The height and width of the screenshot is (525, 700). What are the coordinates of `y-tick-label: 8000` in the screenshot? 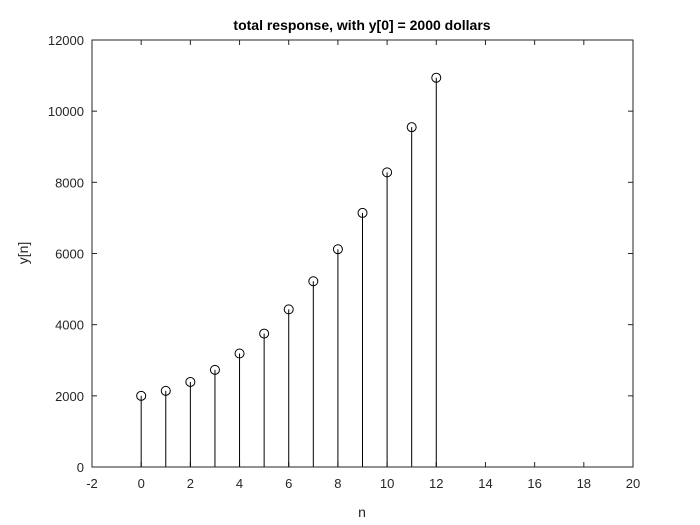 It's located at (69, 182).